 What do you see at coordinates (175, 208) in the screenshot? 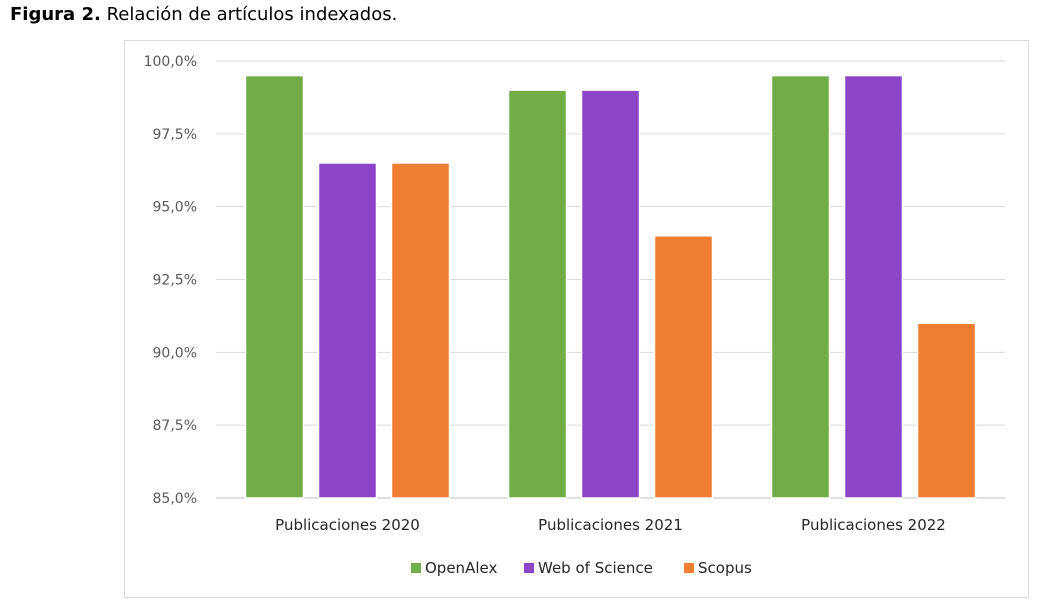
I see `y-tick-label: 95,0%` at bounding box center [175, 208].